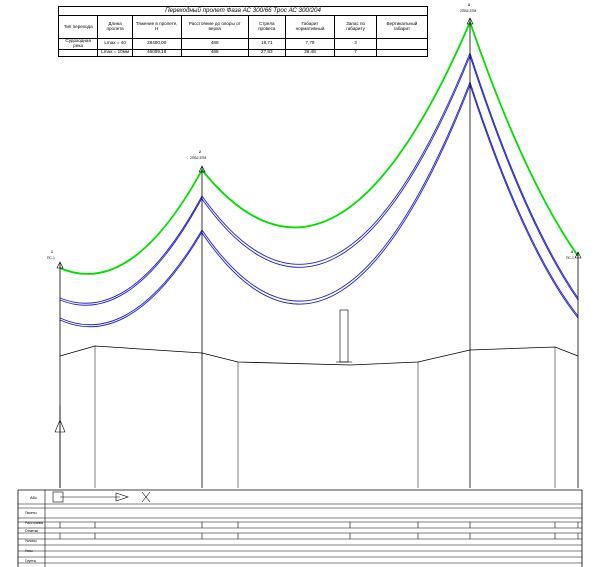 This screenshot has width=600, height=567. Describe the element at coordinates (31, 541) in the screenshot. I see `row-label-slopes: Уклоны` at that location.